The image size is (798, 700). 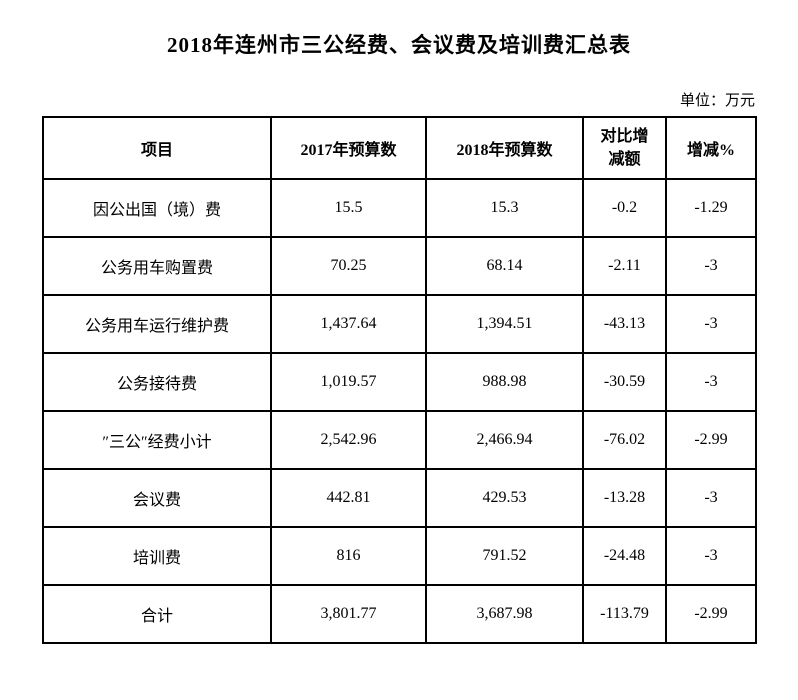 I want to click on change-amount-cell: -43.13, so click(x=624, y=324).